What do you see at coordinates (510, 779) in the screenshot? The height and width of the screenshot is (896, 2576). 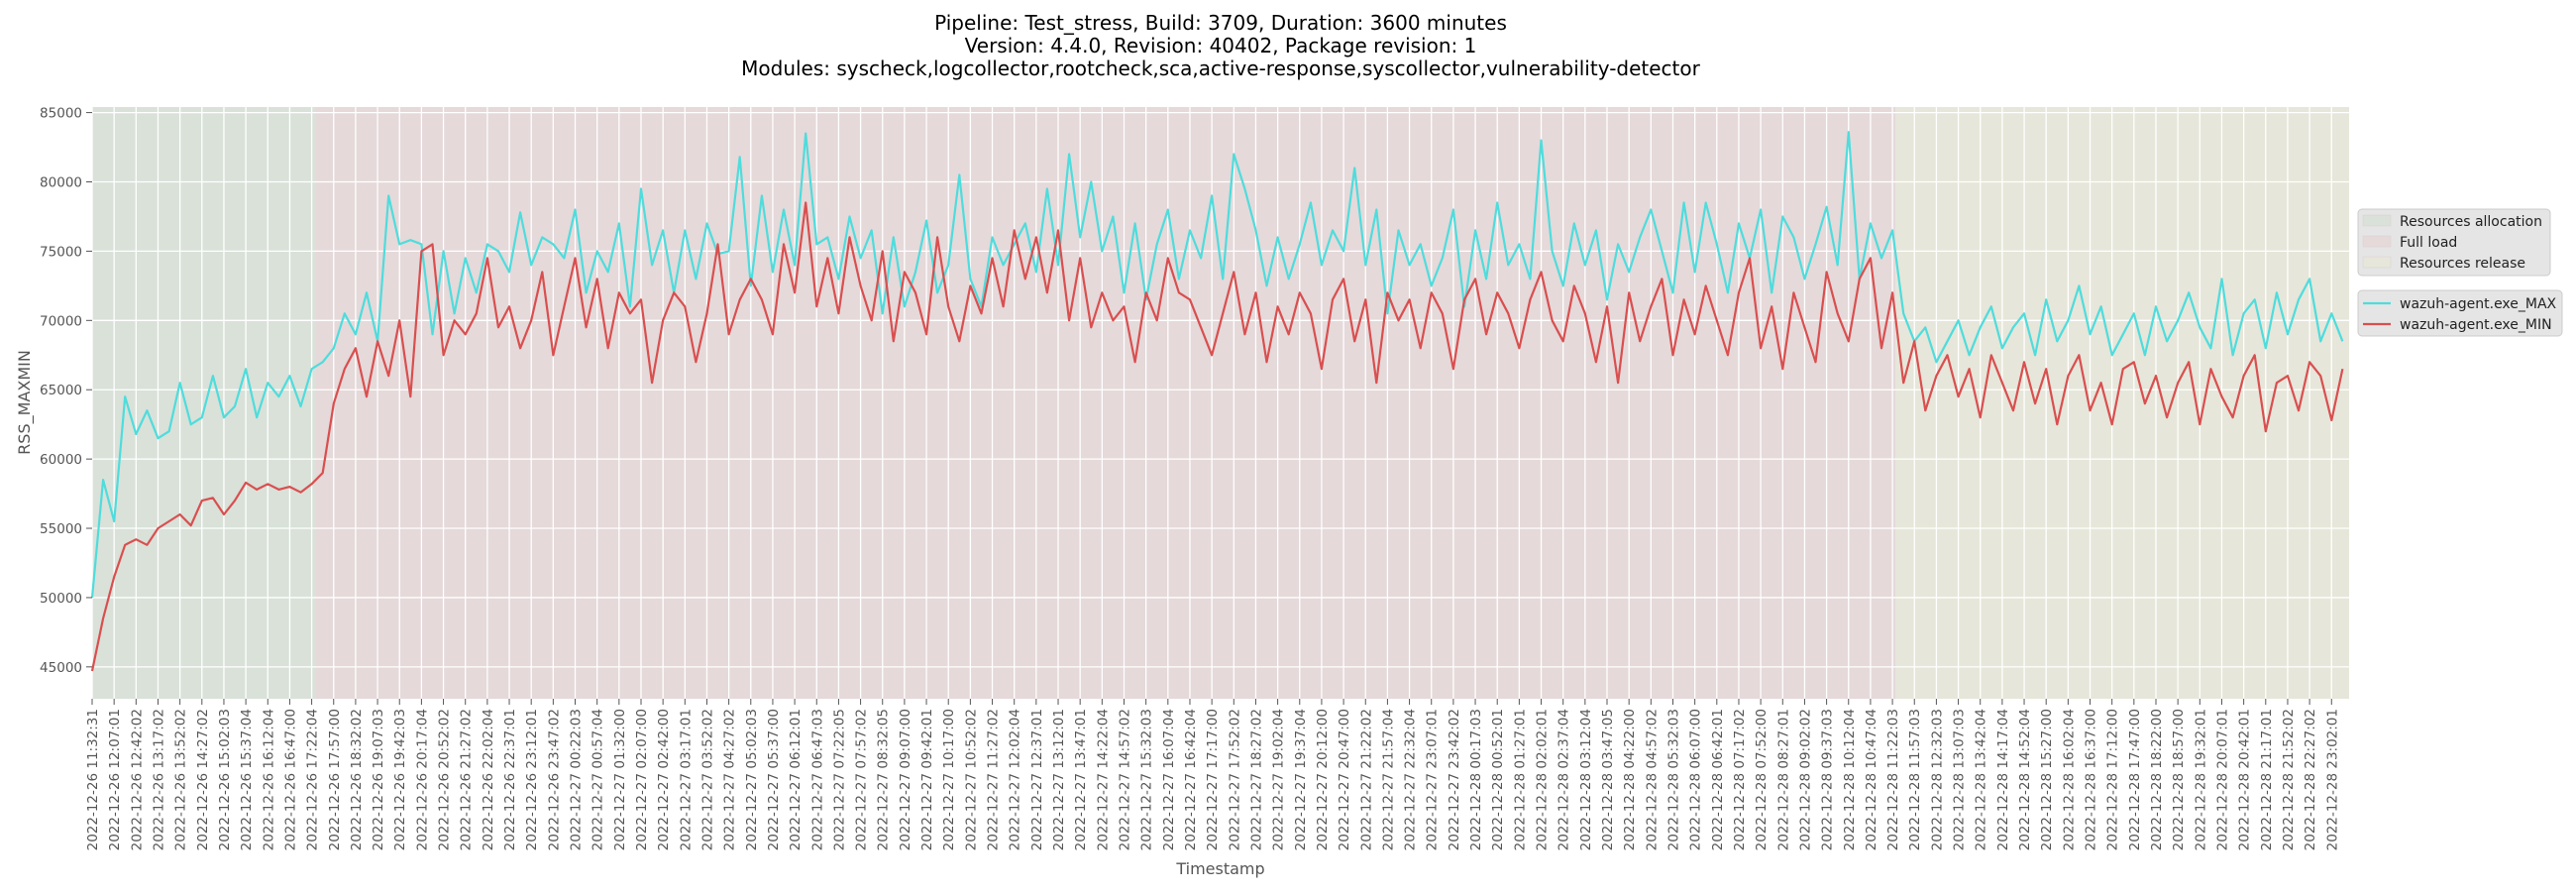 I see `x-tick-label: 2022-12-26 22:37:01` at bounding box center [510, 779].